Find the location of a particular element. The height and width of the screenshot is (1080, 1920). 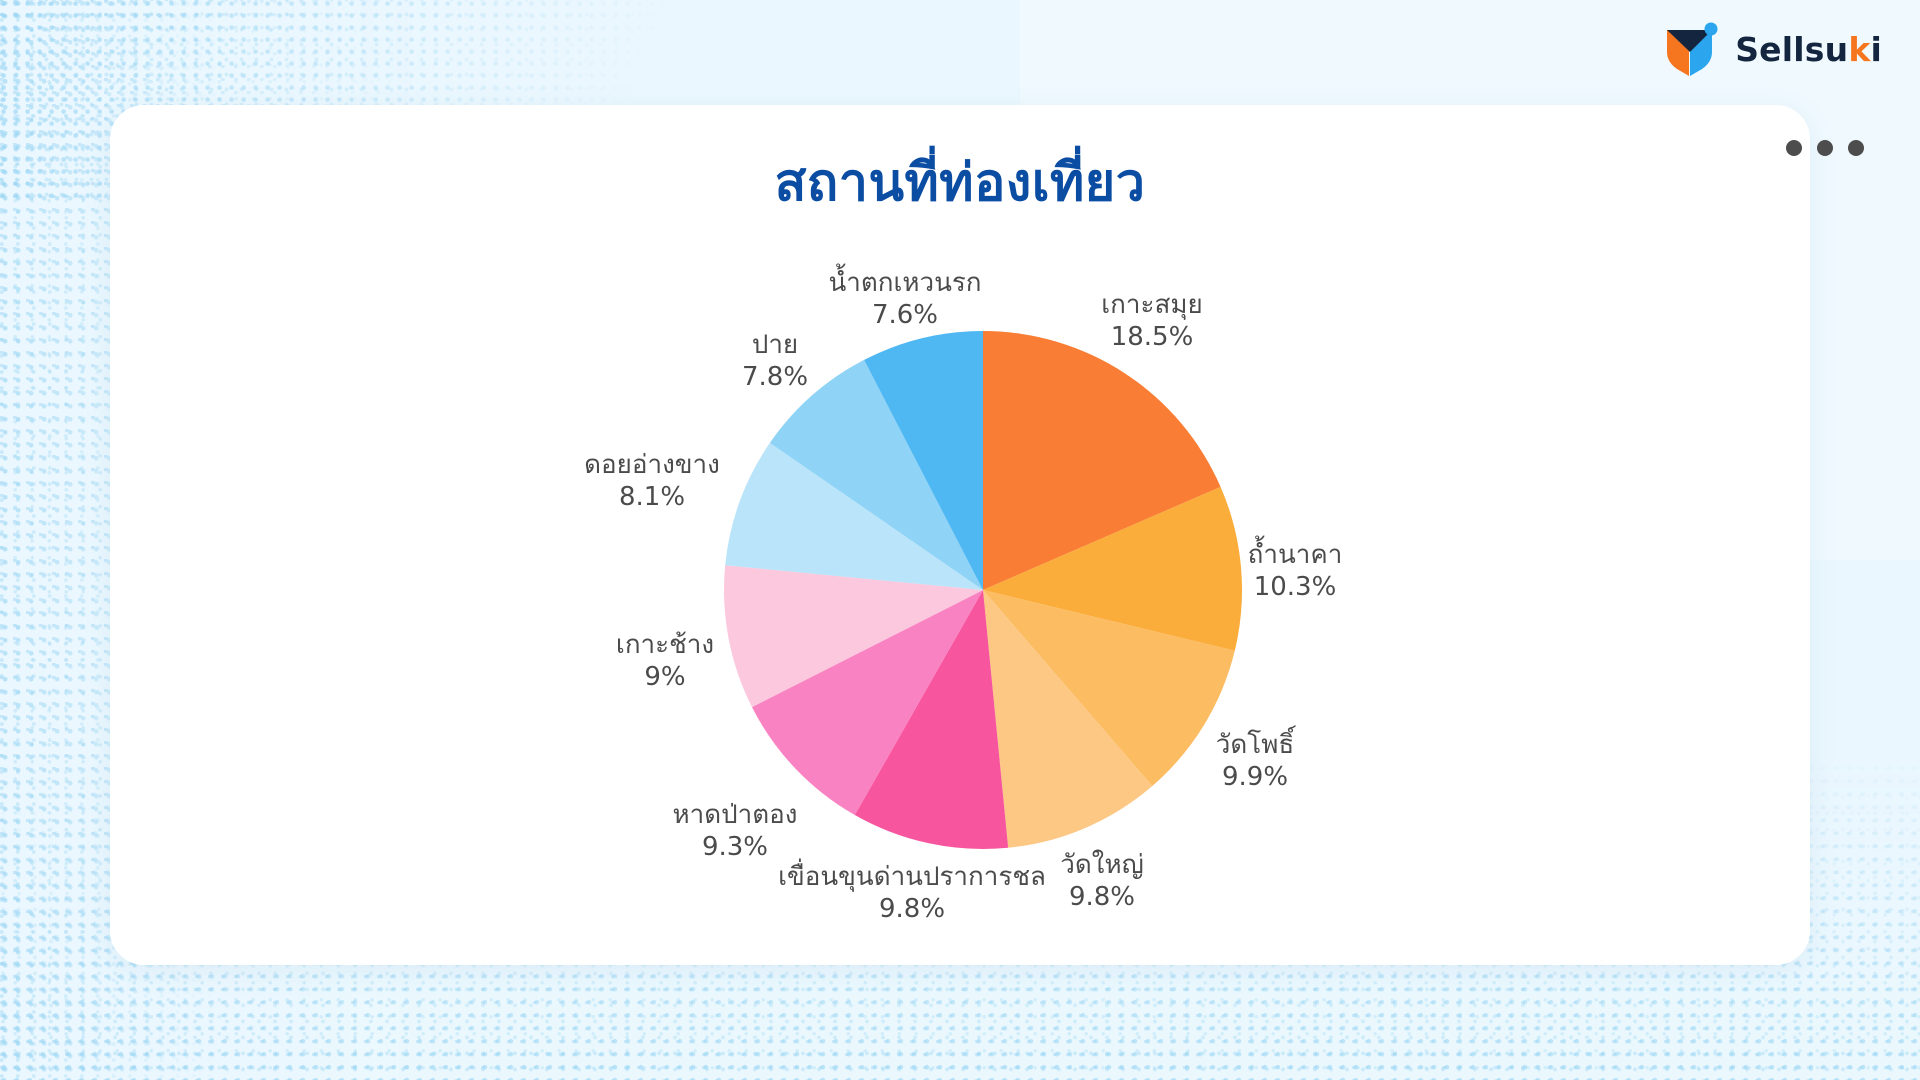

card-more-options-button is located at coordinates (1825, 148).